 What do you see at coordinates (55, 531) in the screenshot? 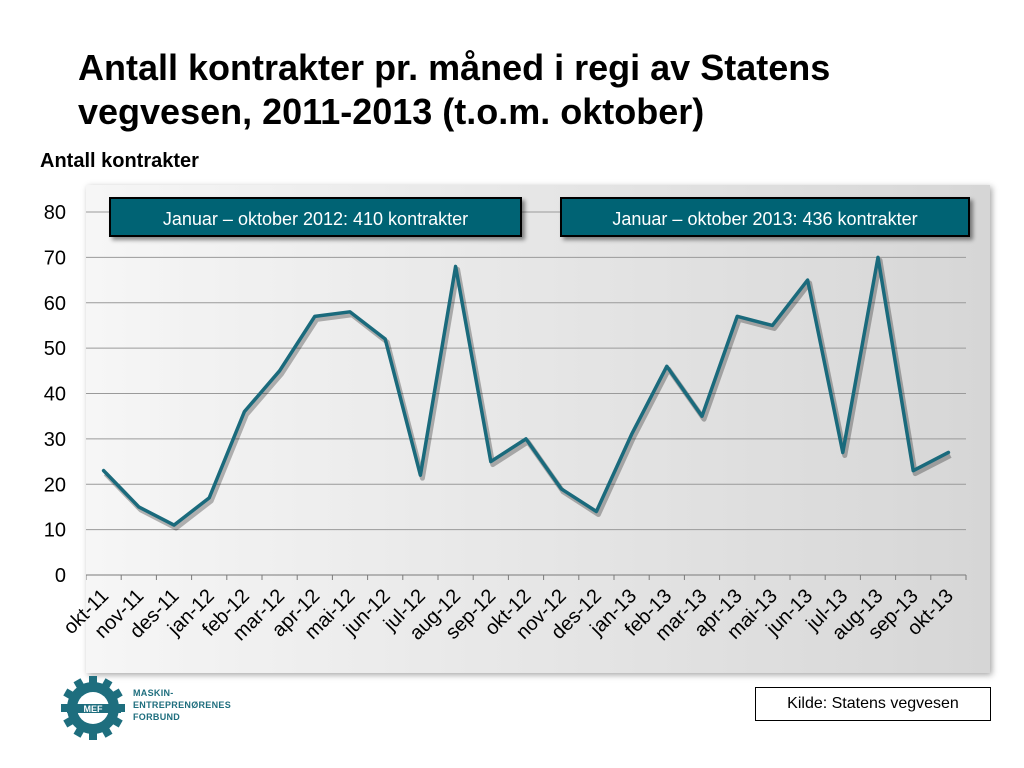
I see `y-tick-label: 10` at bounding box center [55, 531].